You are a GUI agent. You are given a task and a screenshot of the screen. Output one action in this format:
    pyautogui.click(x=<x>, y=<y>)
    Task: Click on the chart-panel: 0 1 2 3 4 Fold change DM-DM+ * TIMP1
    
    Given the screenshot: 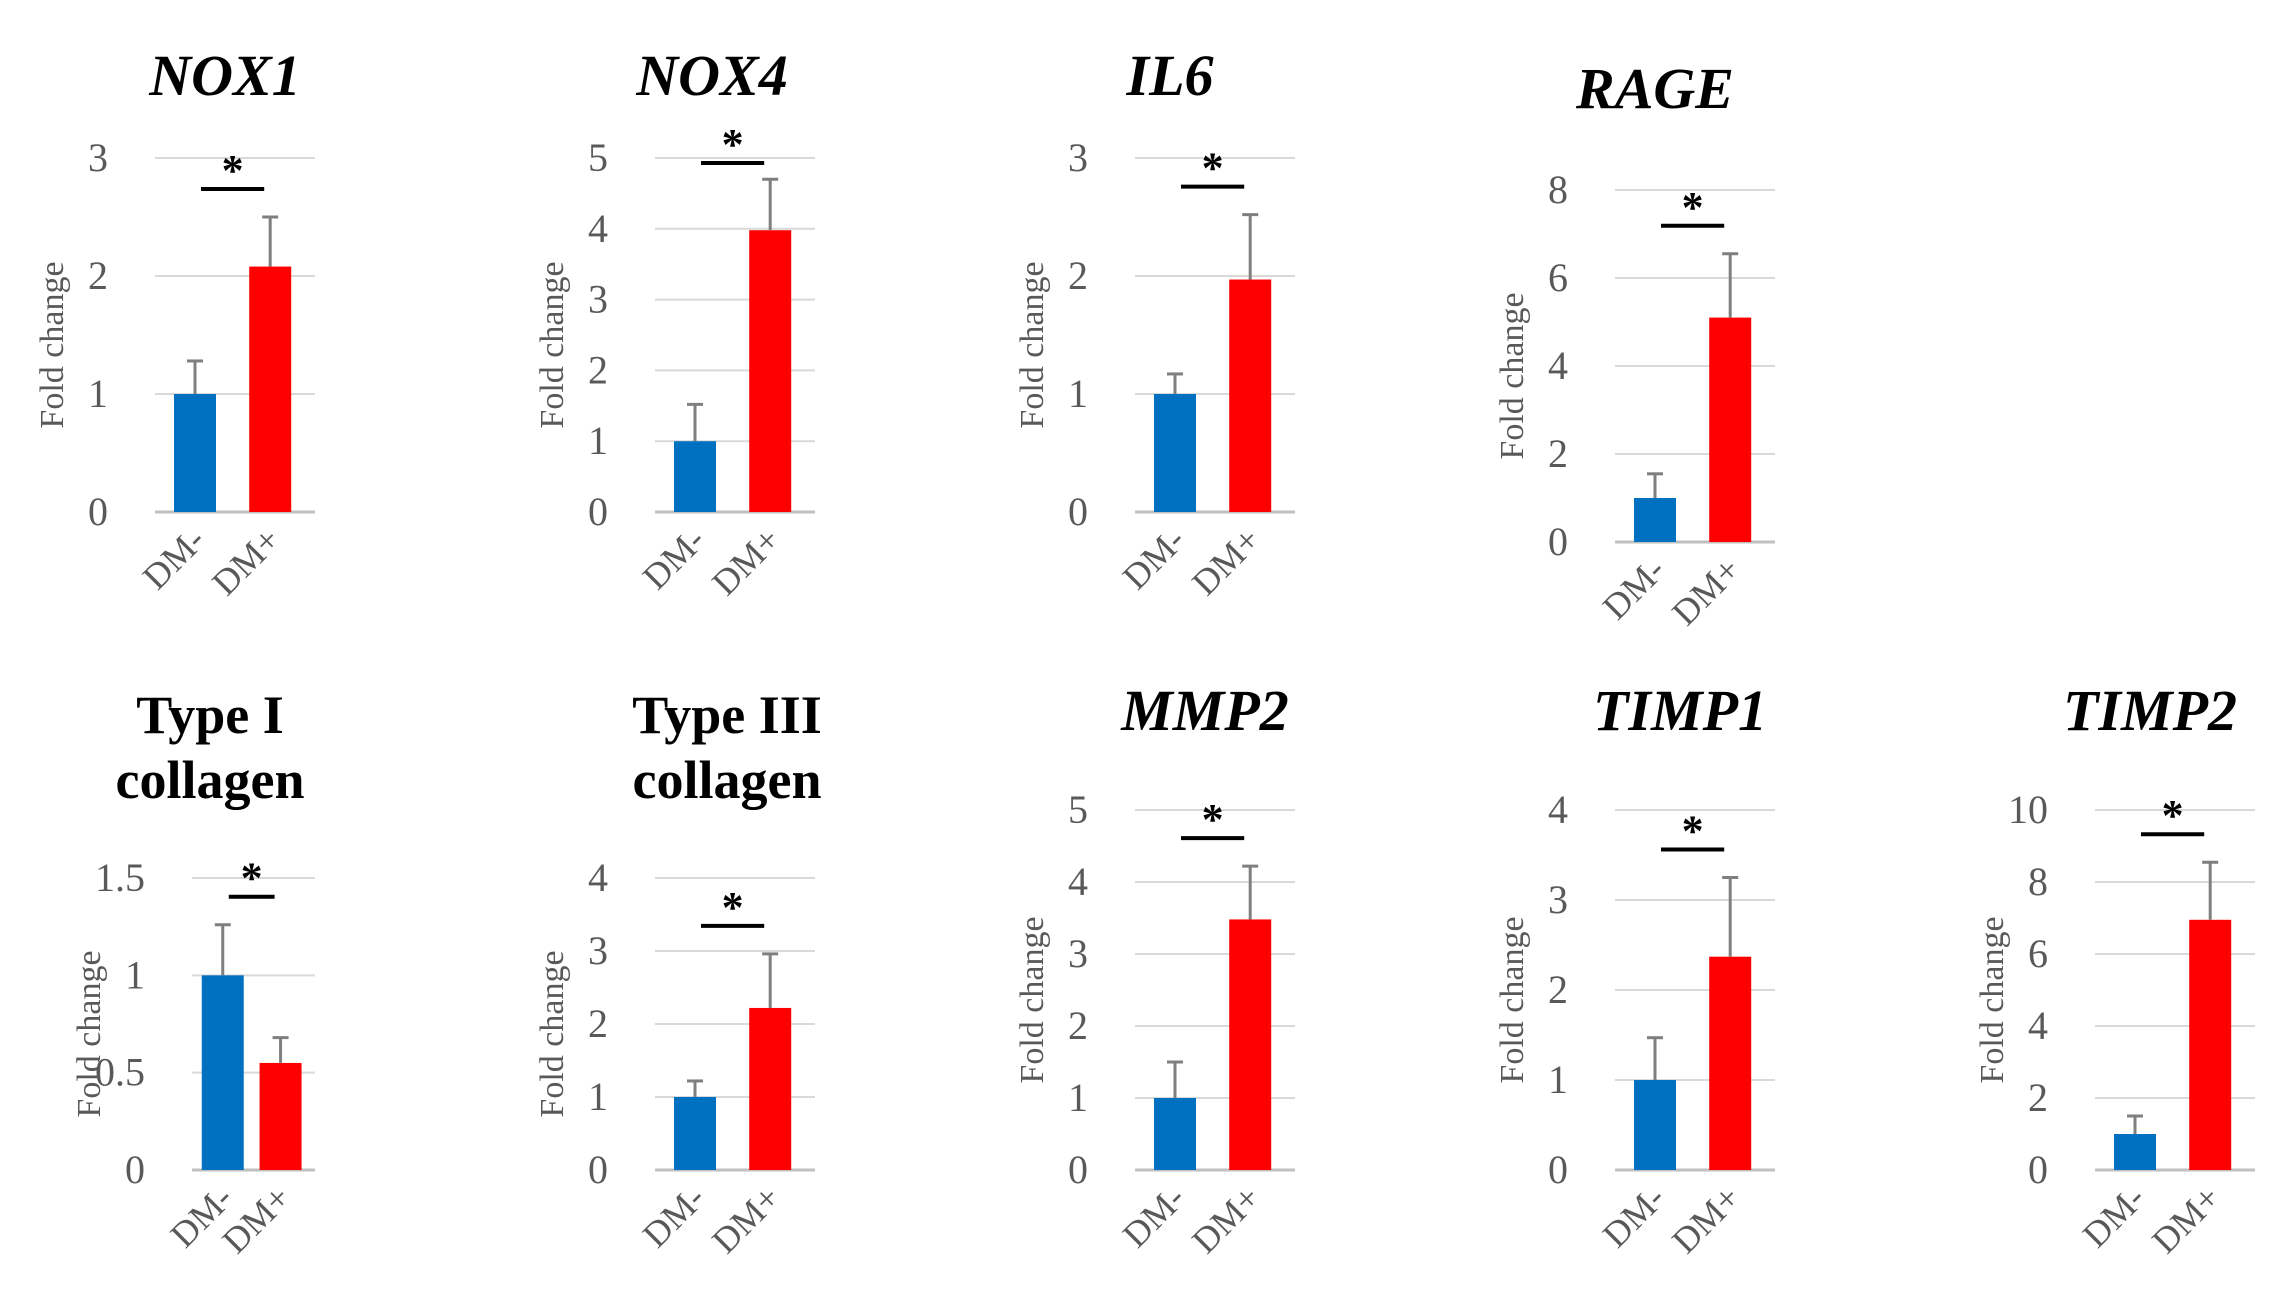 What is the action you would take?
    pyautogui.click(x=1634, y=969)
    